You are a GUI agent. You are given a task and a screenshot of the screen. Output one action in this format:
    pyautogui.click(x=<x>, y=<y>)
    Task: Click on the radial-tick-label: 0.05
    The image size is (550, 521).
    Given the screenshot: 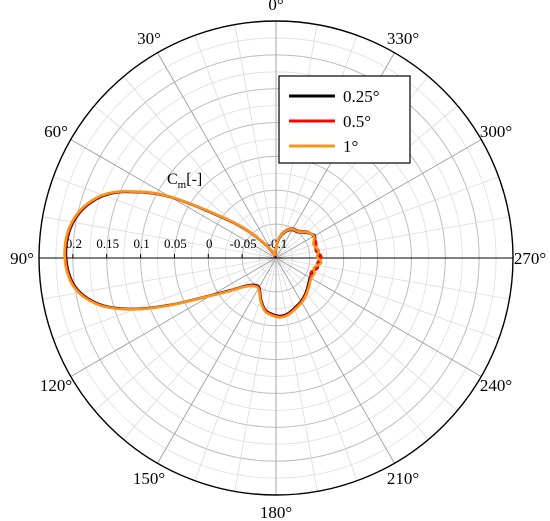 What is the action you would take?
    pyautogui.click(x=175, y=243)
    